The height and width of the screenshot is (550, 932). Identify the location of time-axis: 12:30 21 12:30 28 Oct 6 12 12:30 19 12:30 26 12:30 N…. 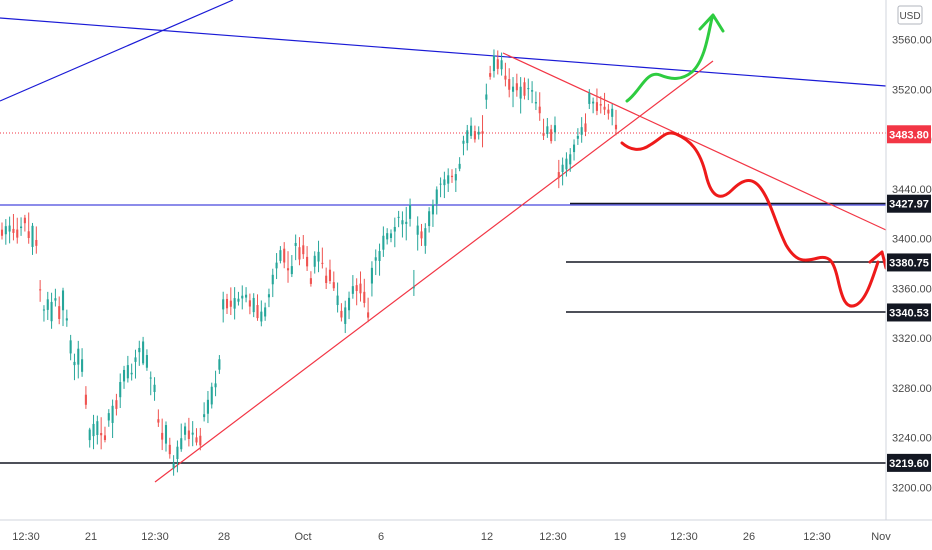
(466, 534).